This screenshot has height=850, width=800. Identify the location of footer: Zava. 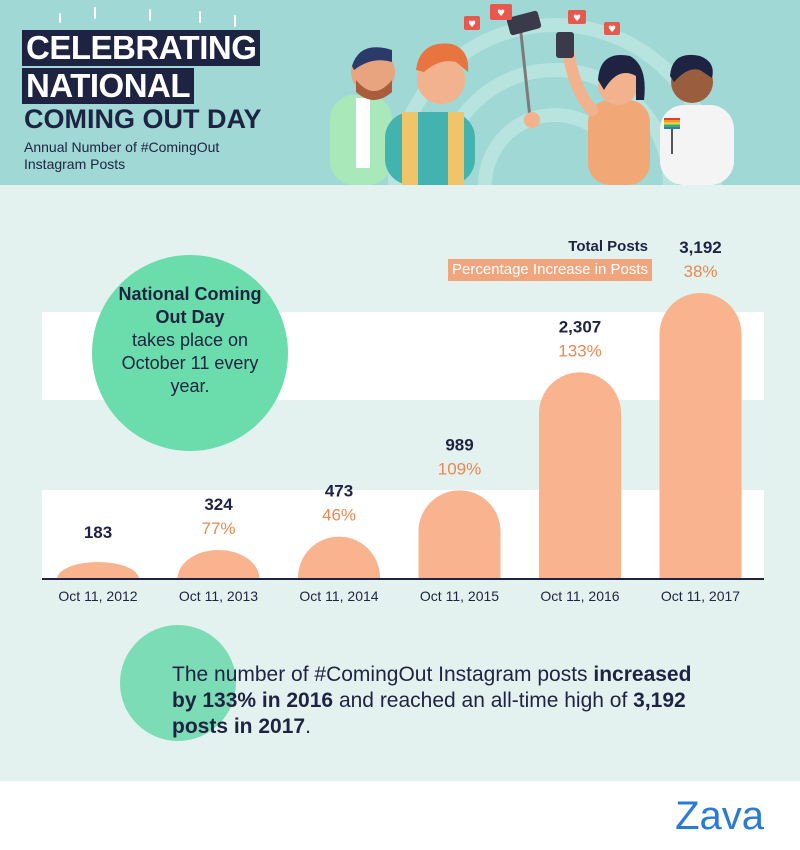
(400, 815).